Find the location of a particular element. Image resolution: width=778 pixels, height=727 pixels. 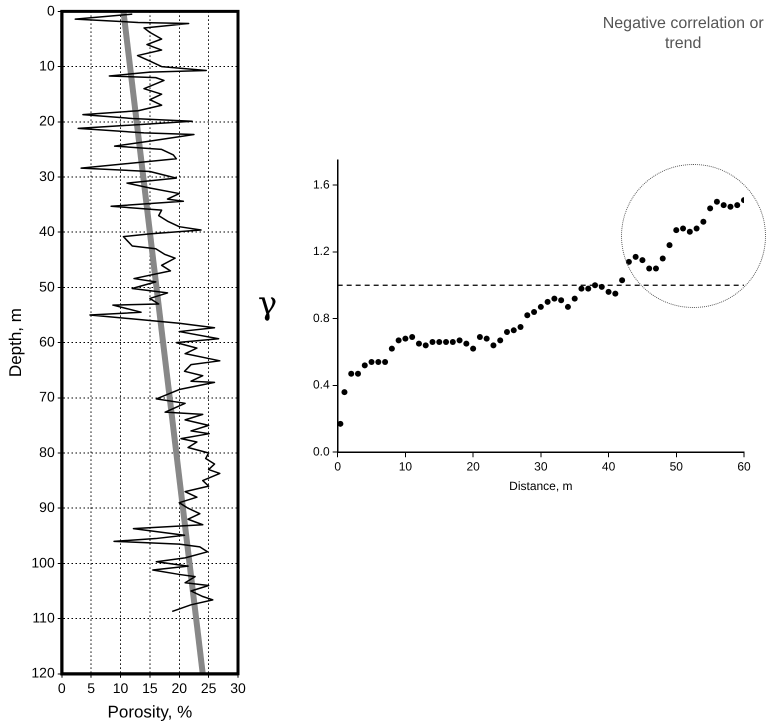

x-tick-label: 5 is located at coordinates (91, 688).